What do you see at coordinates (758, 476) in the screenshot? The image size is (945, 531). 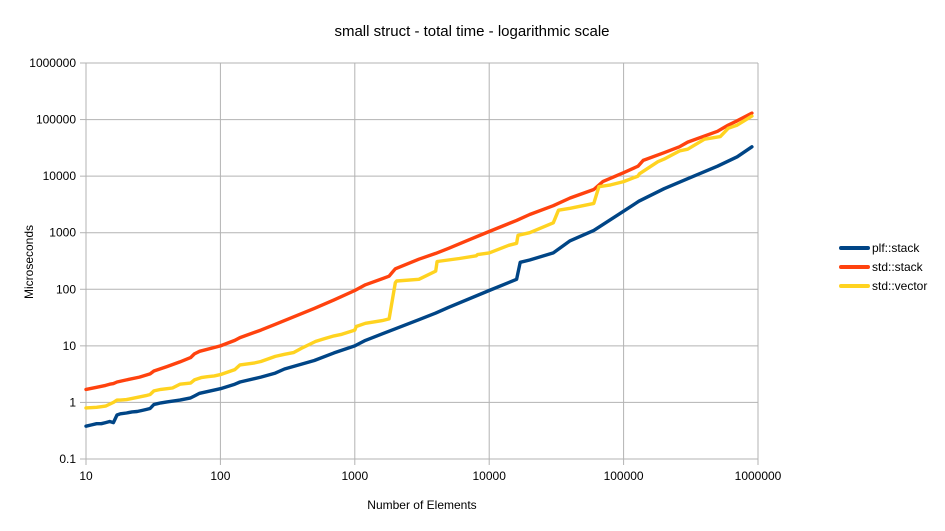 I see `x-tick-label: 1000000` at bounding box center [758, 476].